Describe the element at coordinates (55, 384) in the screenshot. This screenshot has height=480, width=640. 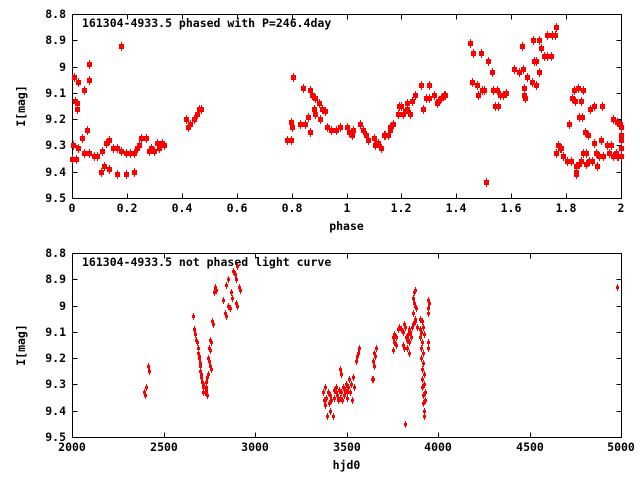
I see `y-tick-label: 9.3` at that location.